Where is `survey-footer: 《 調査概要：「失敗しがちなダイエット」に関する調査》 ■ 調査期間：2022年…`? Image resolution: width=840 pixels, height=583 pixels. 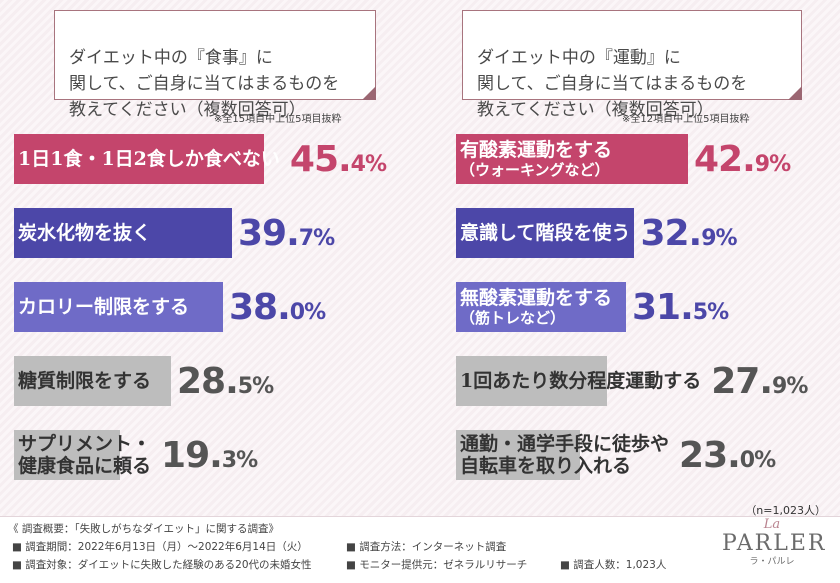
survey-footer: 《 調査概要：「失敗しがちなダイエット」に関する調査》 ■ 調査期間：2022年… is located at coordinates (420, 549).